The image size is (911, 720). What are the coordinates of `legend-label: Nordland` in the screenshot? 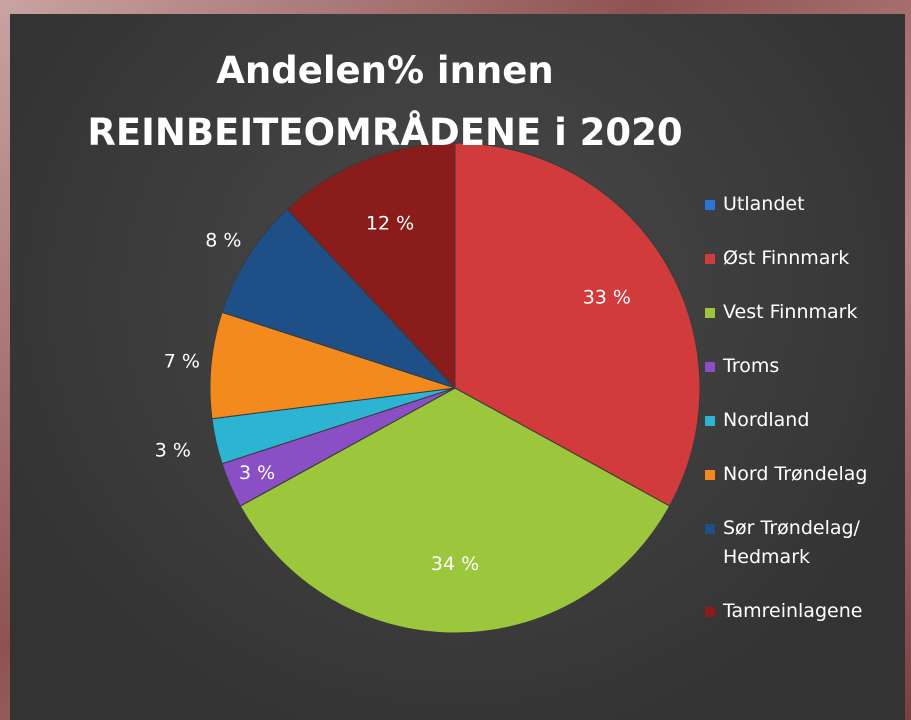 It's located at (766, 420).